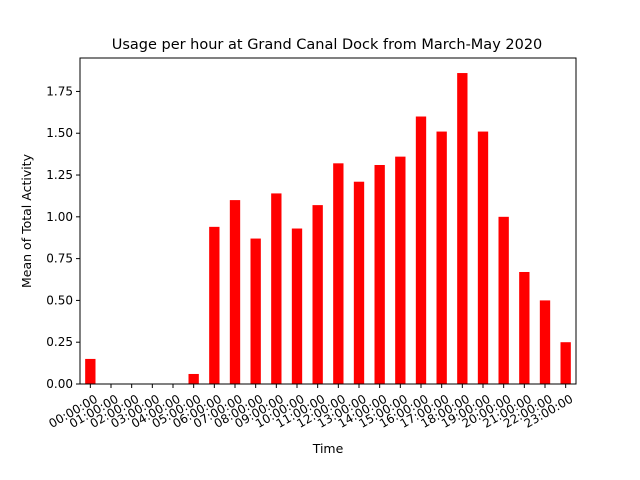  I want to click on y-tick-label-3: 0.75, so click(59, 259).